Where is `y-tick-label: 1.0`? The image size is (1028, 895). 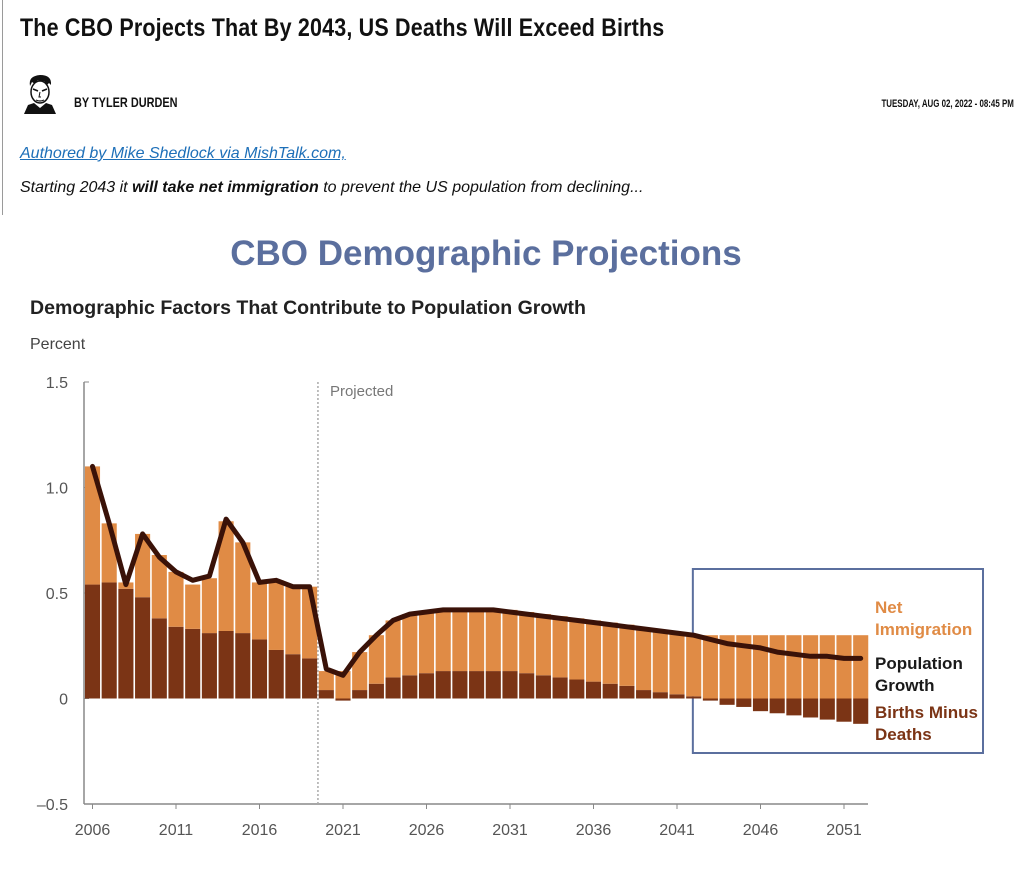
y-tick-label: 1.0 is located at coordinates (57, 489).